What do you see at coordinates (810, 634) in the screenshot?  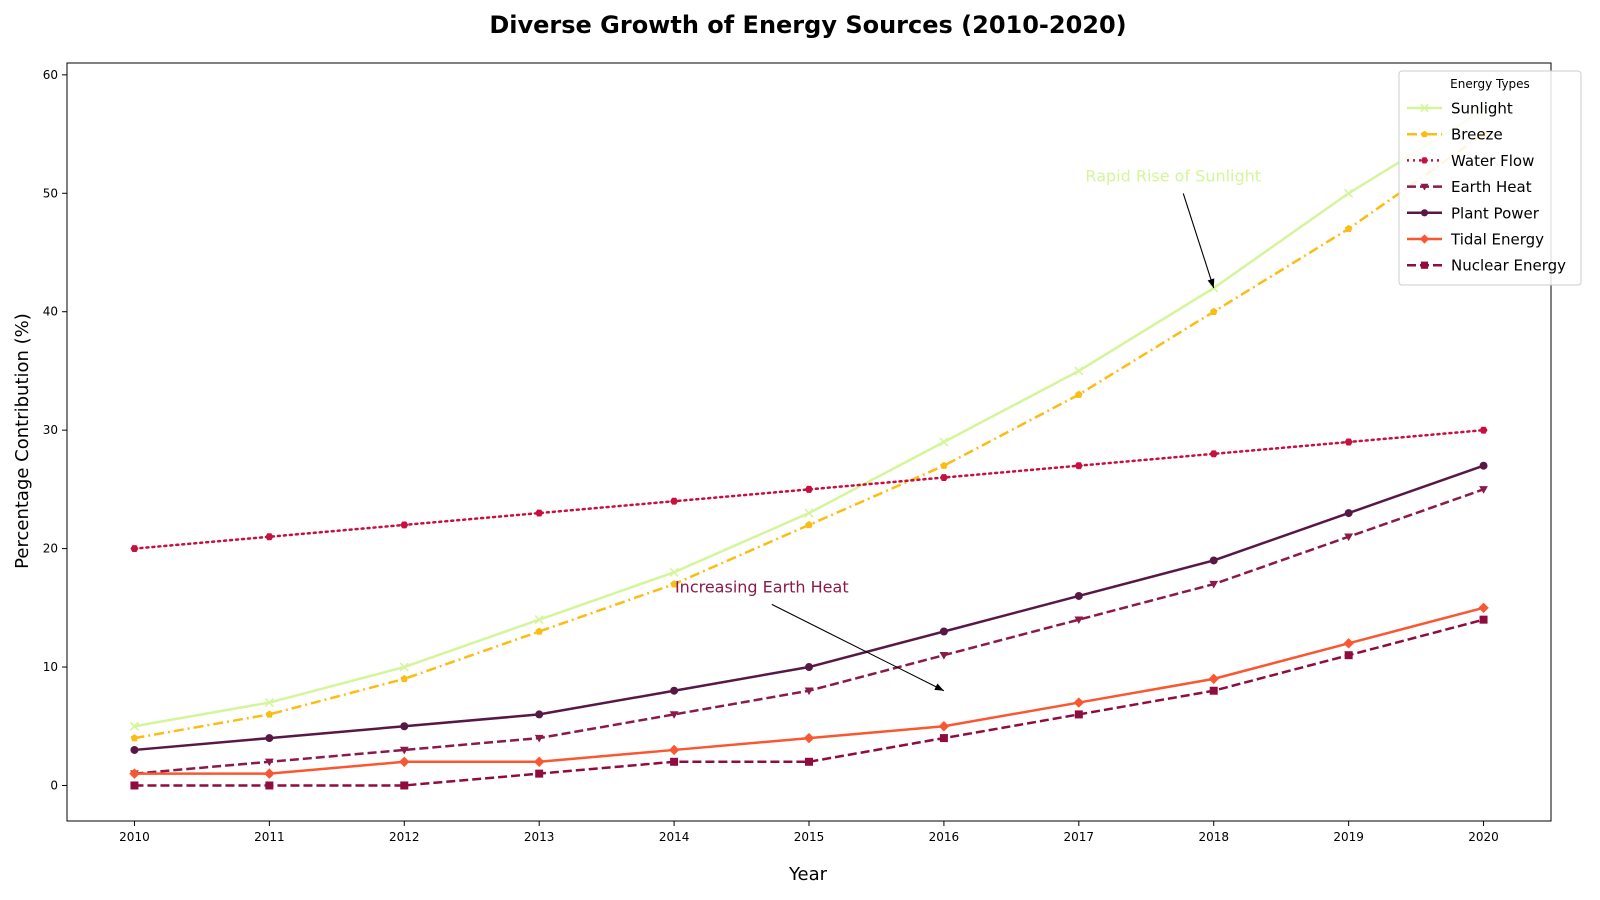 I see `annotation: Increasing Earth Heat` at bounding box center [810, 634].